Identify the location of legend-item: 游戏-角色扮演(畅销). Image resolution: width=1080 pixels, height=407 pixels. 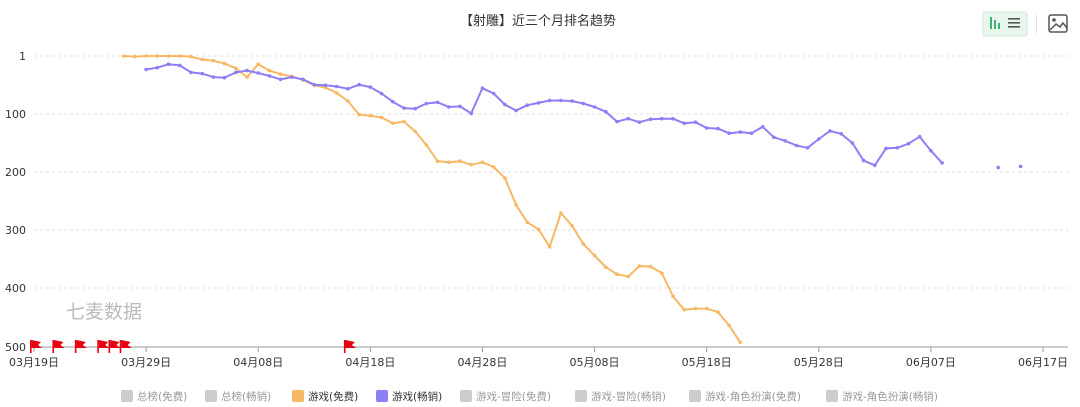
(882, 396).